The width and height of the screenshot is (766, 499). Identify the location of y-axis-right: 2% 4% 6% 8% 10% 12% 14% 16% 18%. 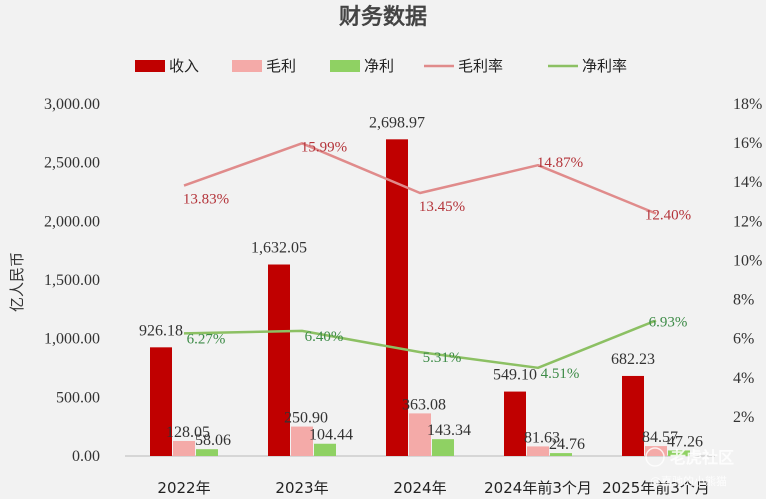
(747, 261).